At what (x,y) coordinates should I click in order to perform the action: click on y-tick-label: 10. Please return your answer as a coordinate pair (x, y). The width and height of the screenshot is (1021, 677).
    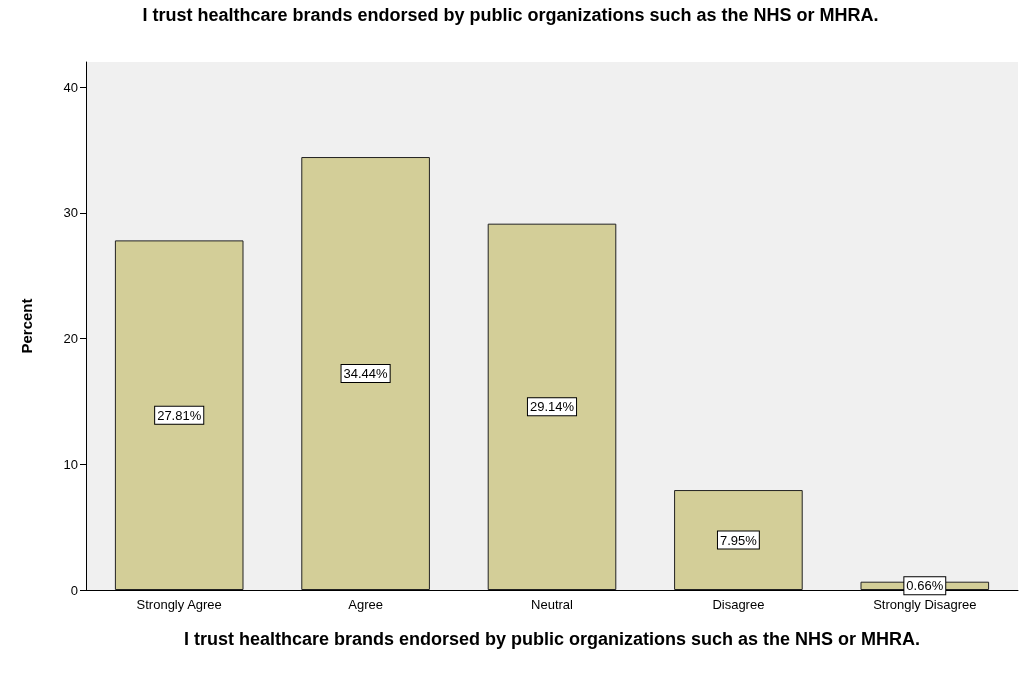
    Looking at the image, I should click on (70, 464).